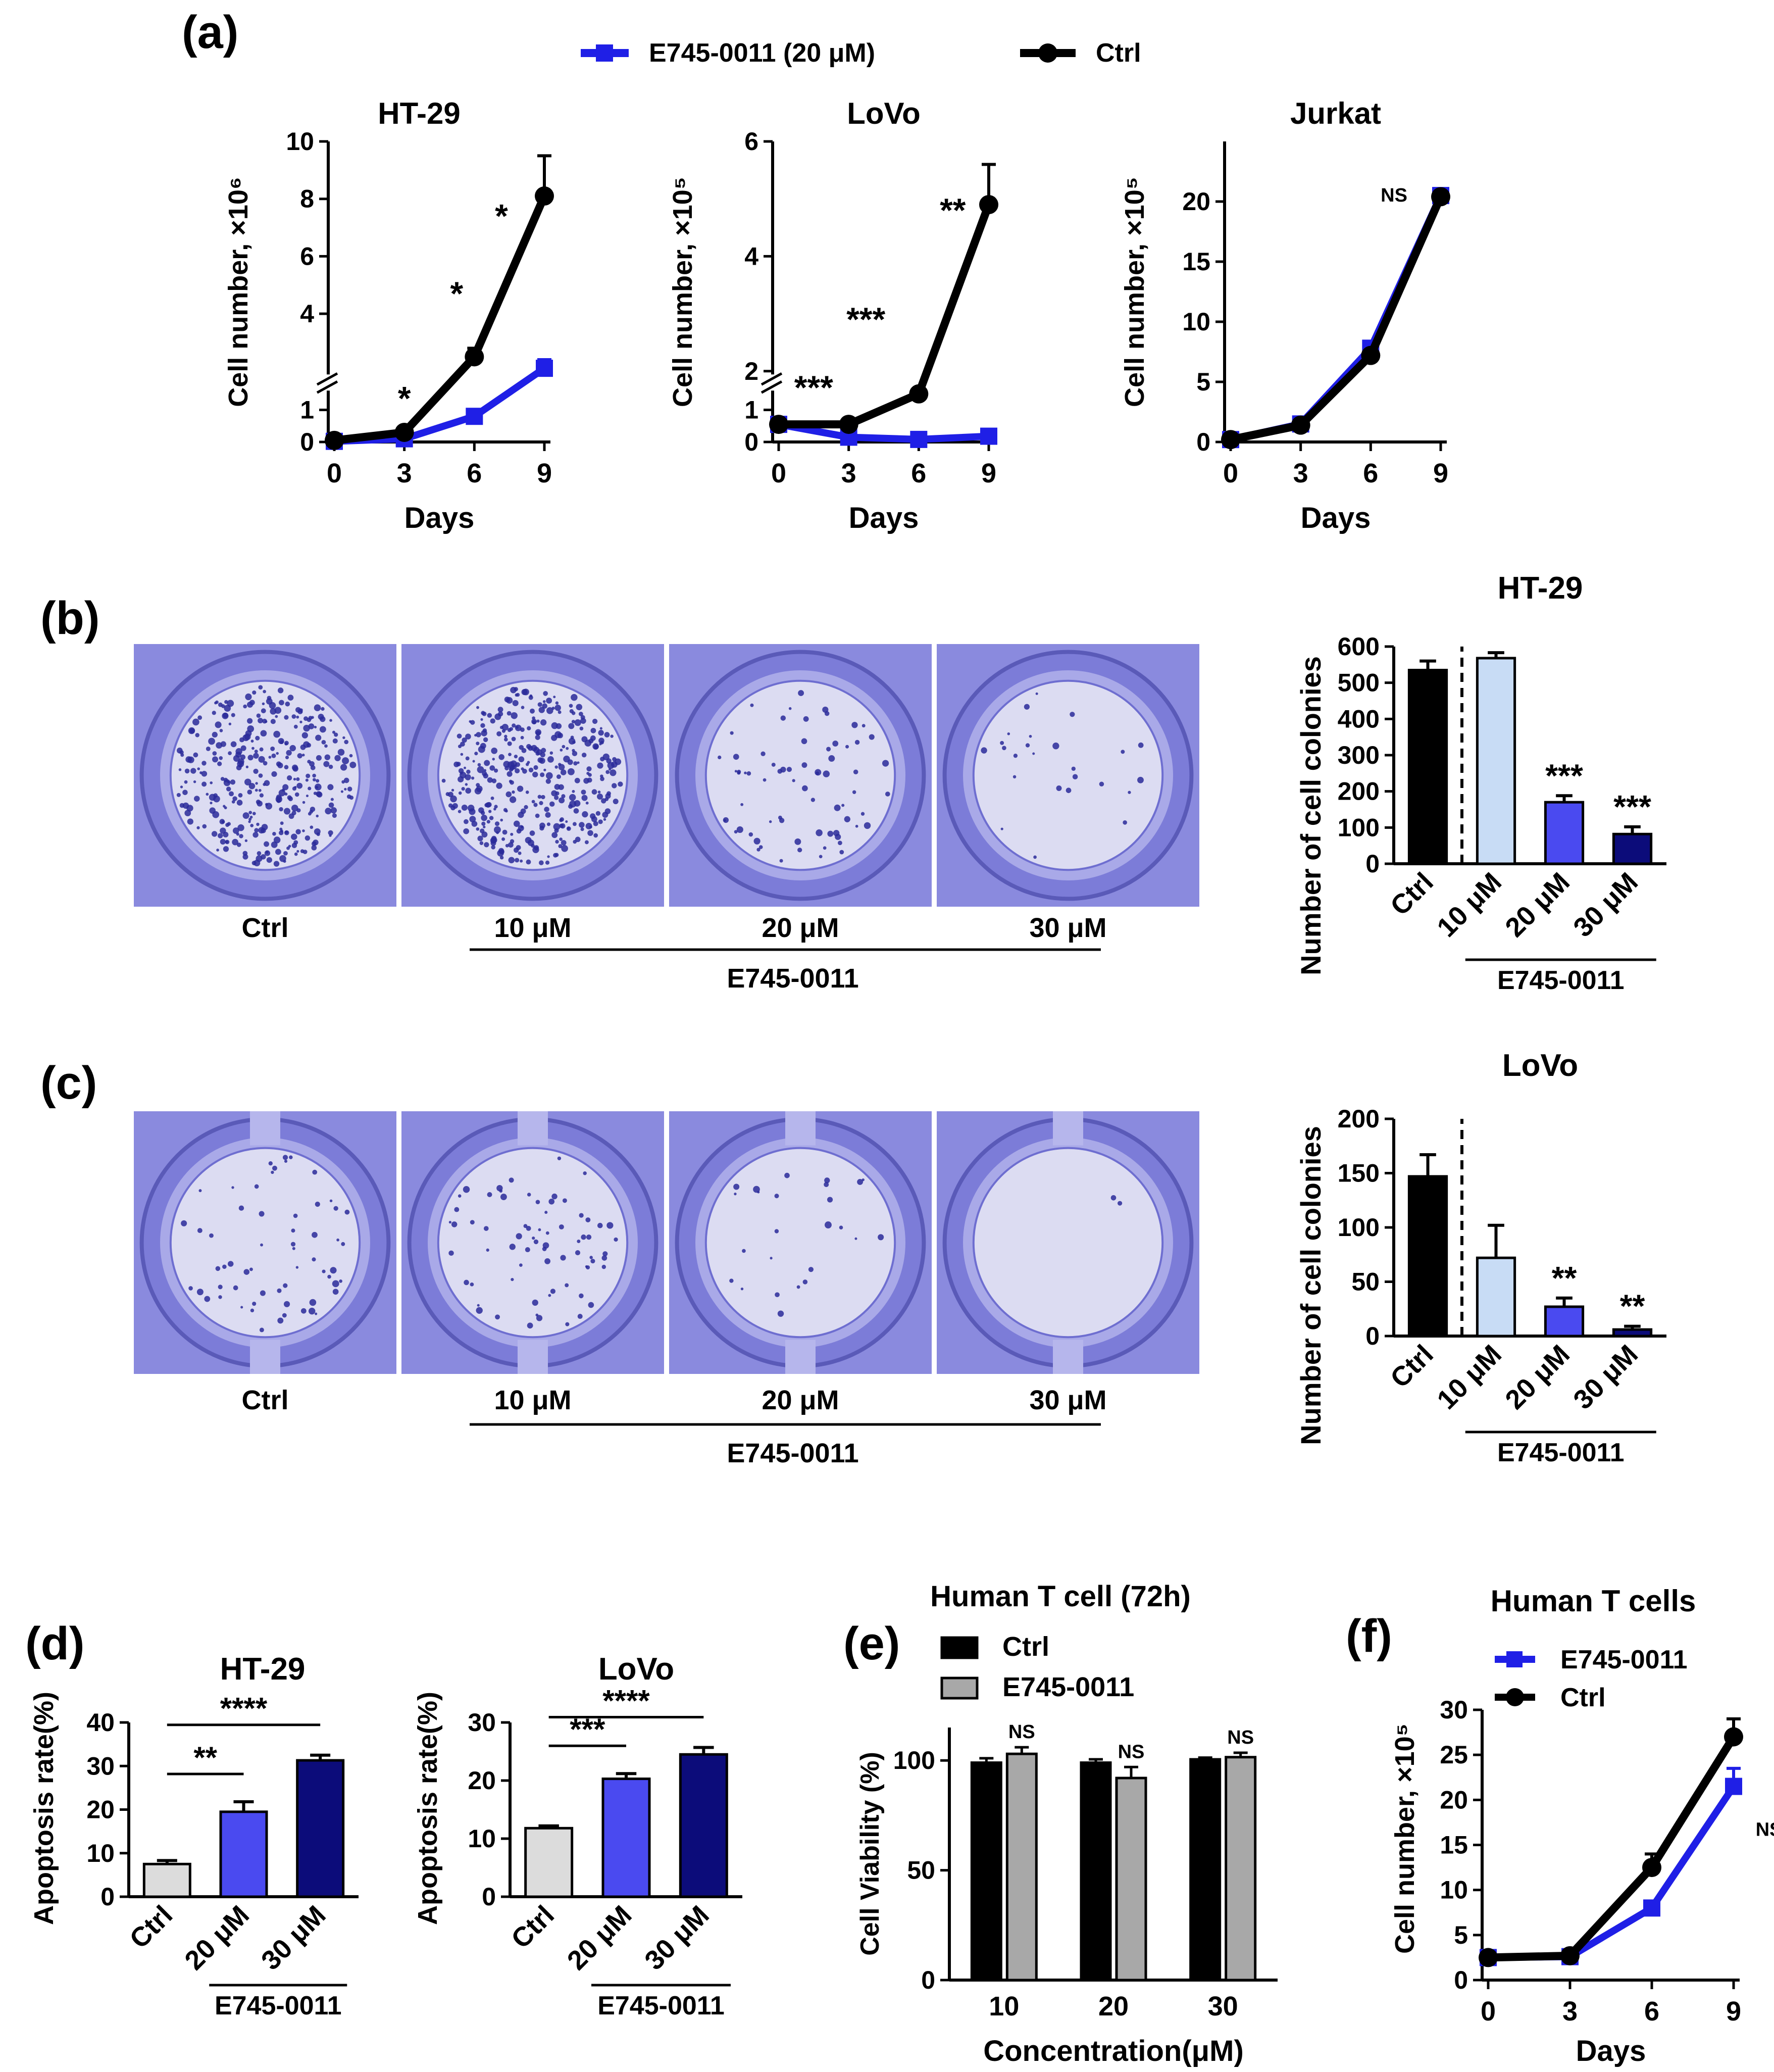 The width and height of the screenshot is (1774, 2072). I want to click on data-point-ctrl, so click(1570, 1955).